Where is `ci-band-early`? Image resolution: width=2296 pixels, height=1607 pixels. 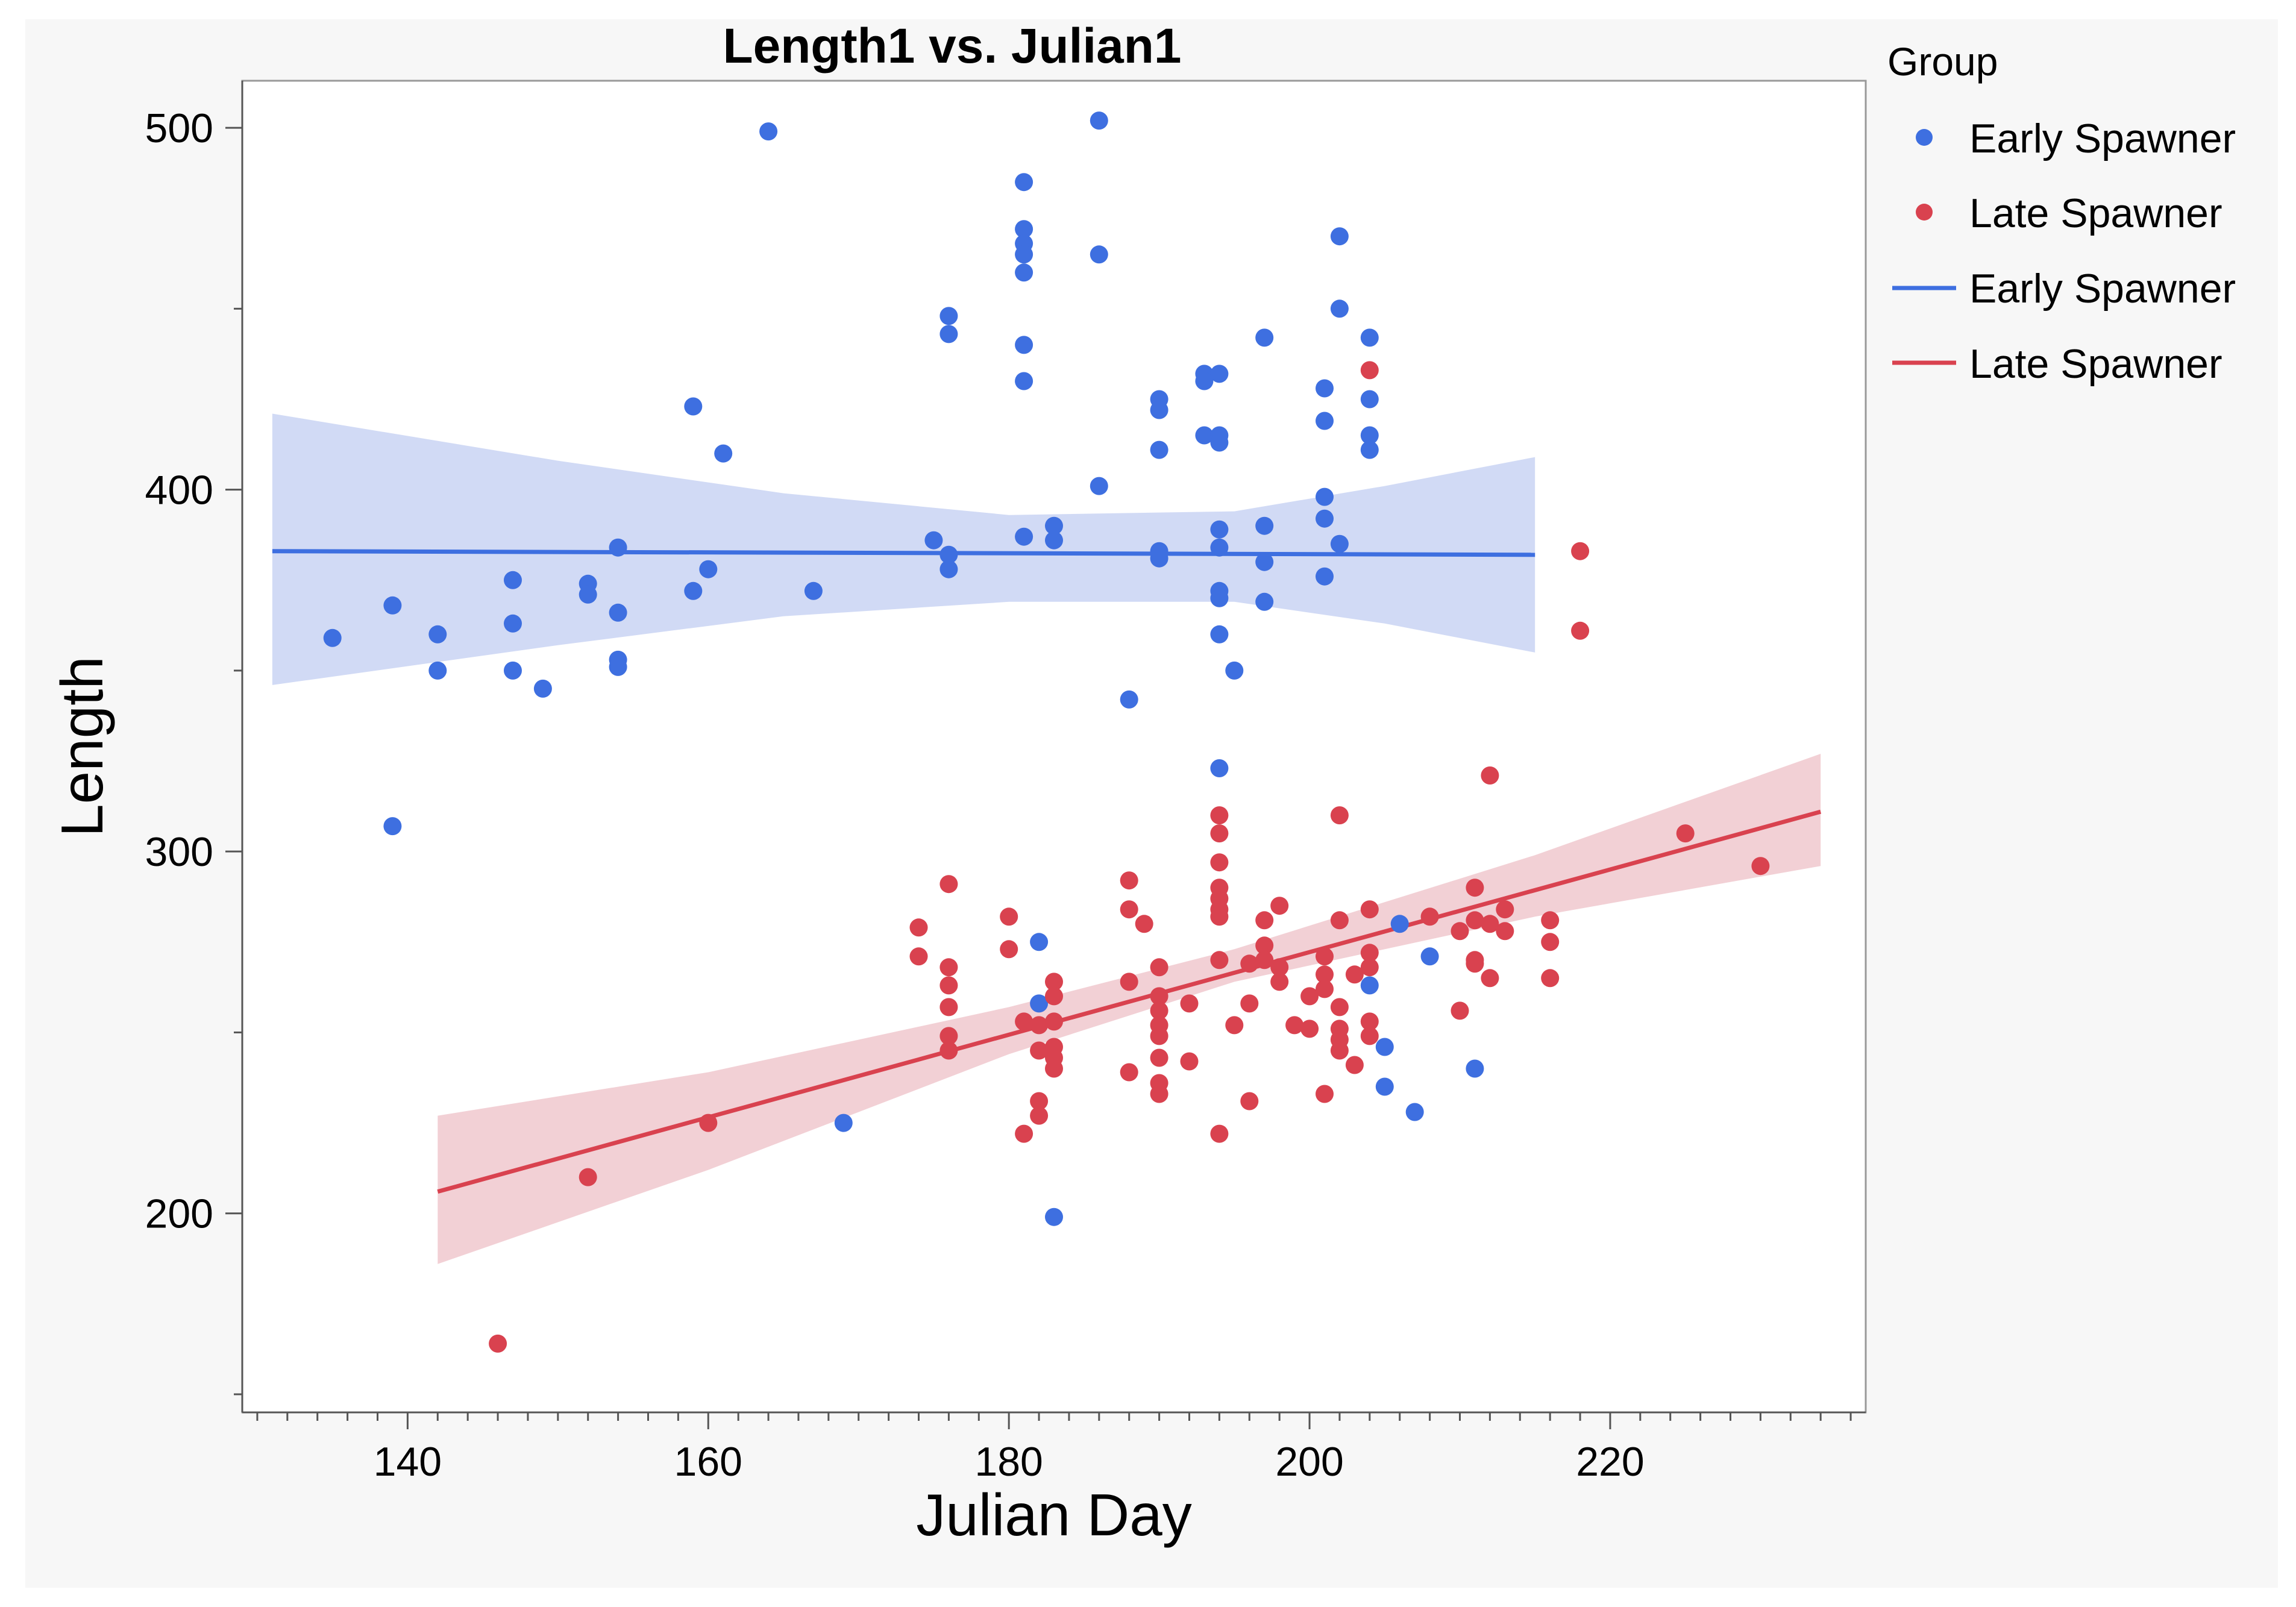 ci-band-early is located at coordinates (904, 549).